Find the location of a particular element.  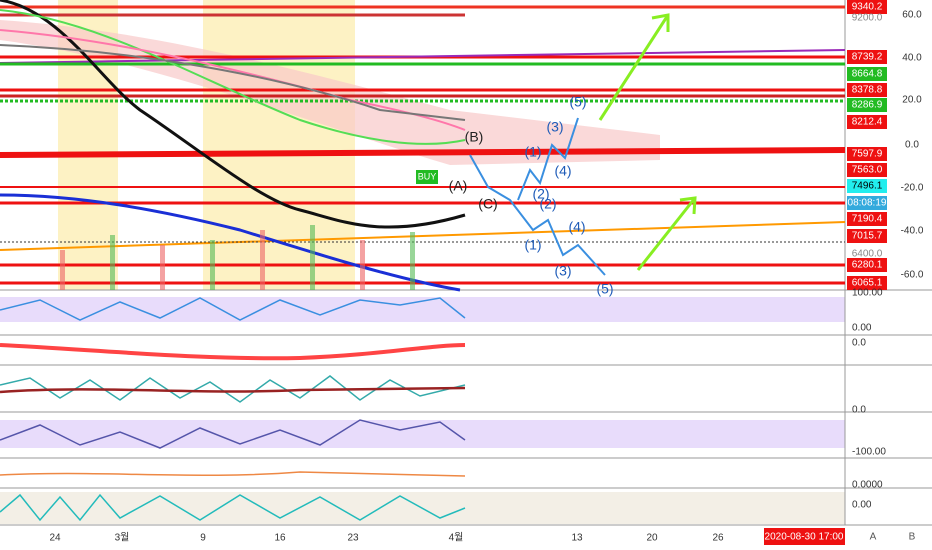

buy-signal: BUY is located at coordinates (427, 176).